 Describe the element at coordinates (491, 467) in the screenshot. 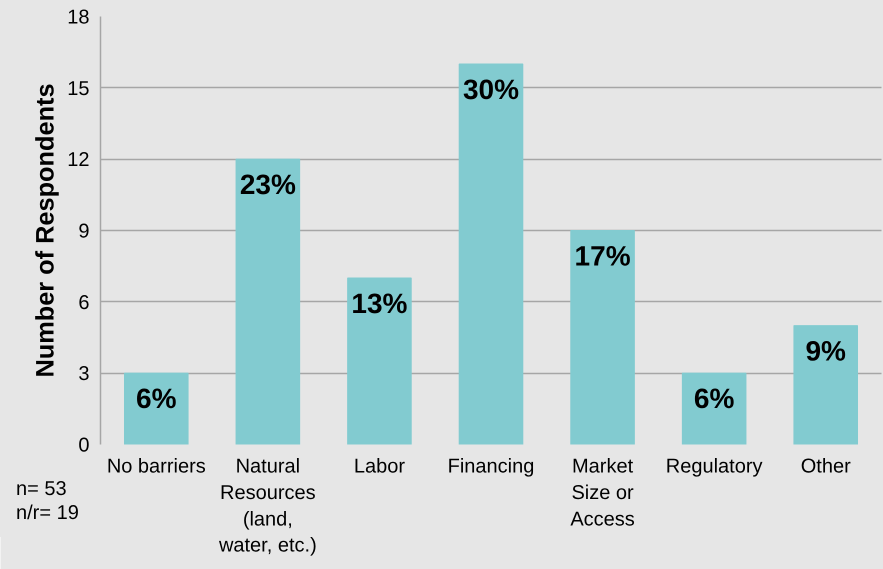

I see `x-tick-label: Financing` at that location.